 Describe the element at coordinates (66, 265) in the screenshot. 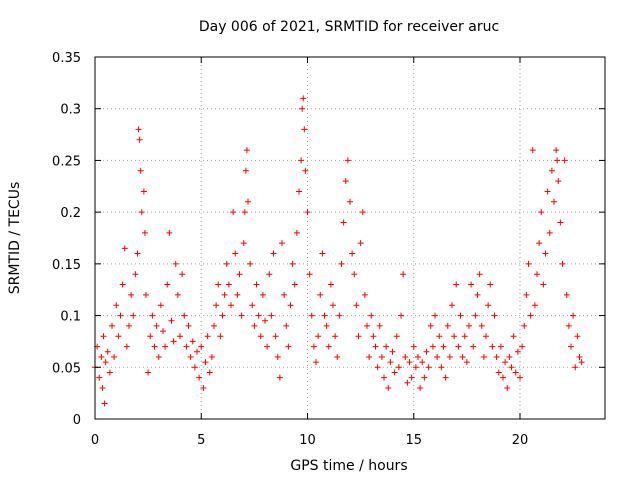

I see `y-tick-label: 0.15` at that location.